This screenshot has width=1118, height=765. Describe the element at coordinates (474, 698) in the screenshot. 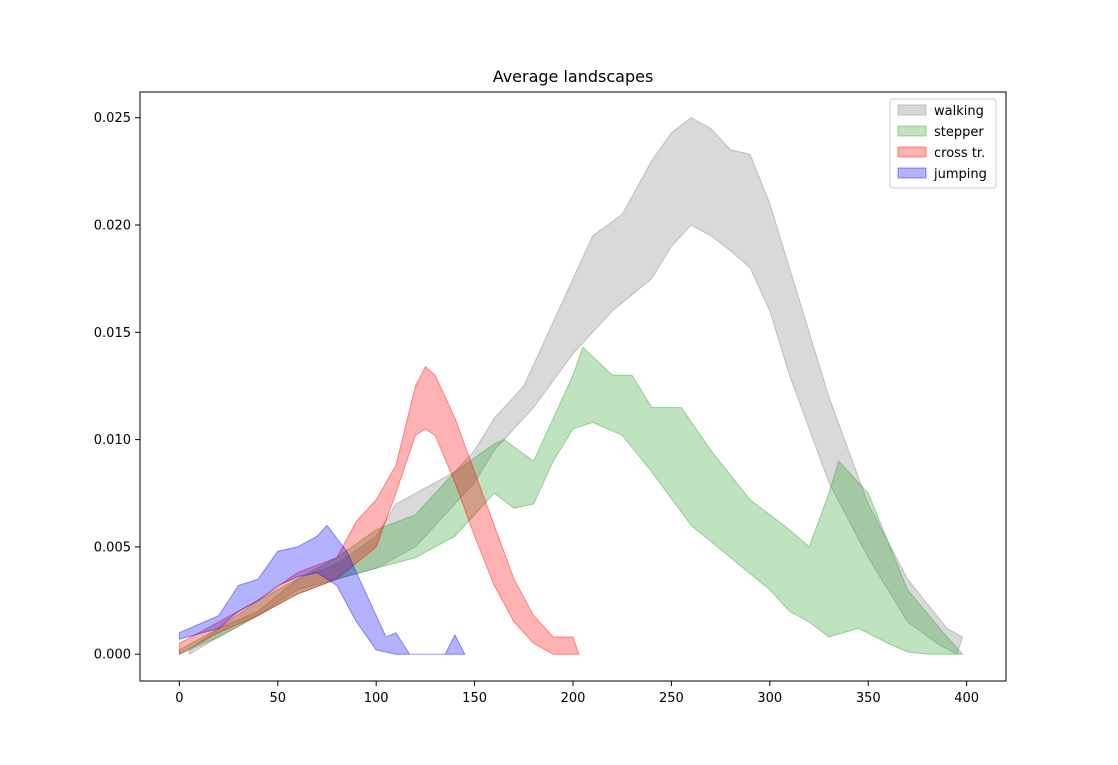

I see `x-tick-label: 150` at that location.